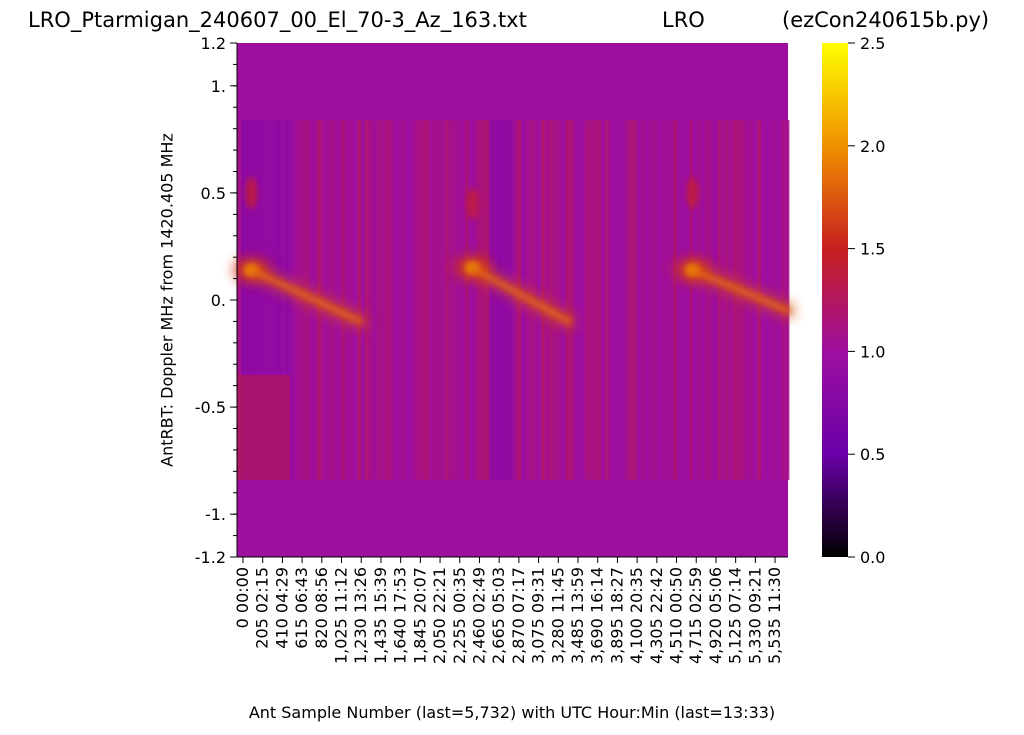 The height and width of the screenshot is (735, 1024). I want to click on y-tick-label: 1., so click(218, 86).